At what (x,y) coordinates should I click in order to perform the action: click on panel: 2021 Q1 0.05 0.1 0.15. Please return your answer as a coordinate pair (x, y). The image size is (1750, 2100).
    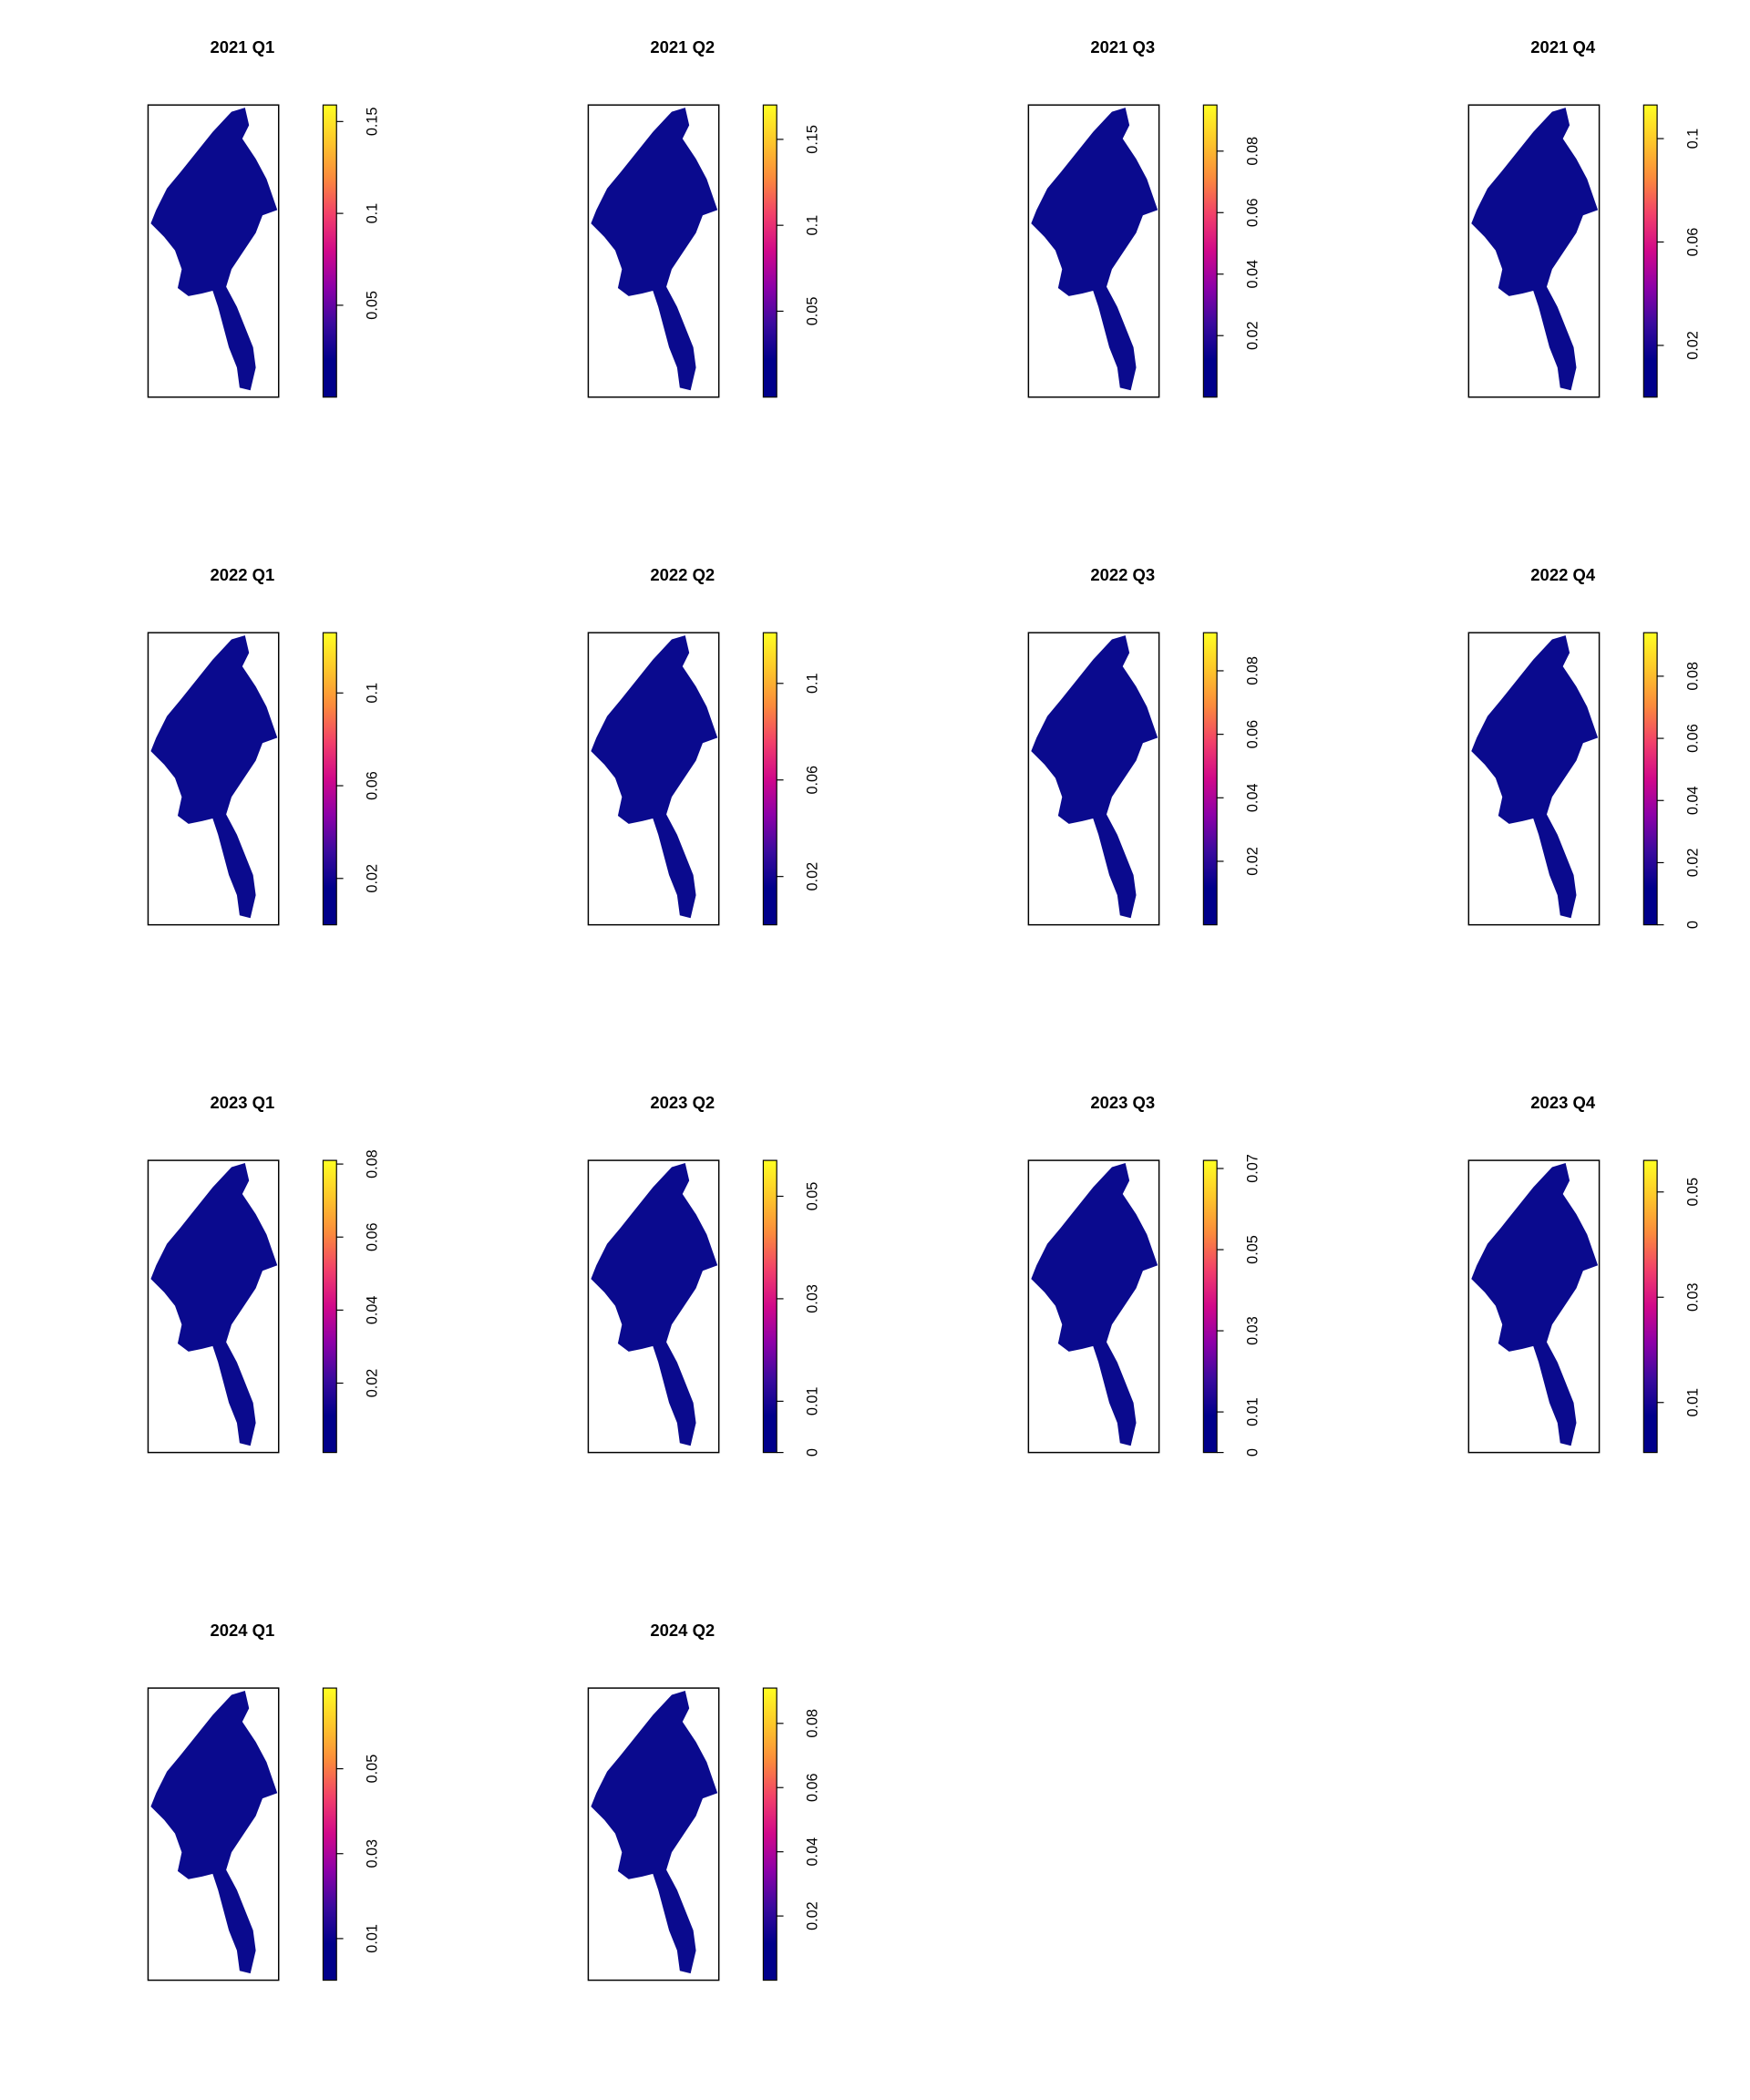
    Looking at the image, I should click on (264, 217).